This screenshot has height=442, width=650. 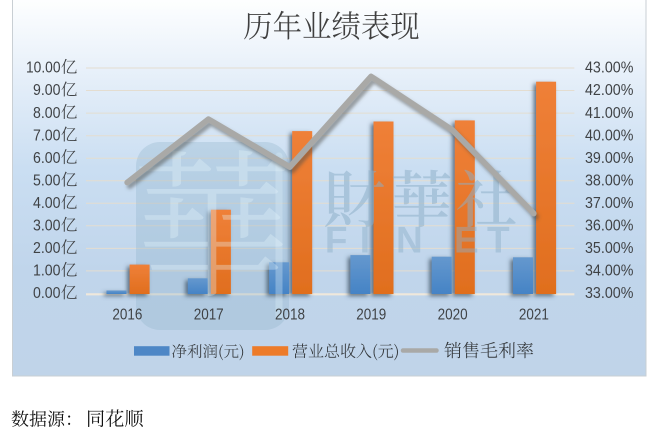 What do you see at coordinates (453, 314) in the screenshot?
I see `svg-text: 2020` at bounding box center [453, 314].